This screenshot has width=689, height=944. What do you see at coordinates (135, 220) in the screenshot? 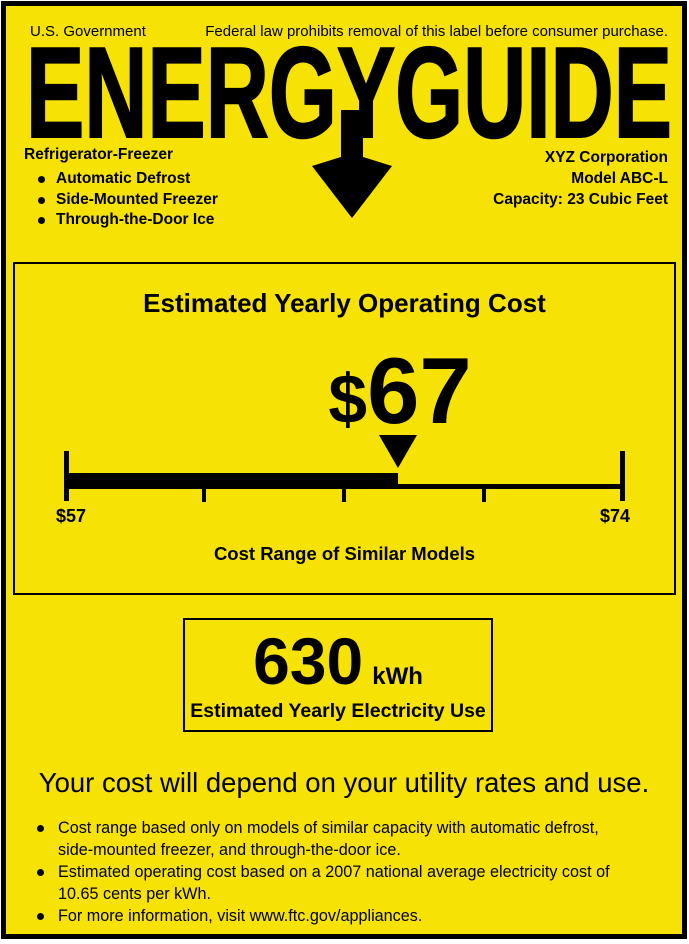
I see `feature-label: Through-the-Door Ice` at bounding box center [135, 220].